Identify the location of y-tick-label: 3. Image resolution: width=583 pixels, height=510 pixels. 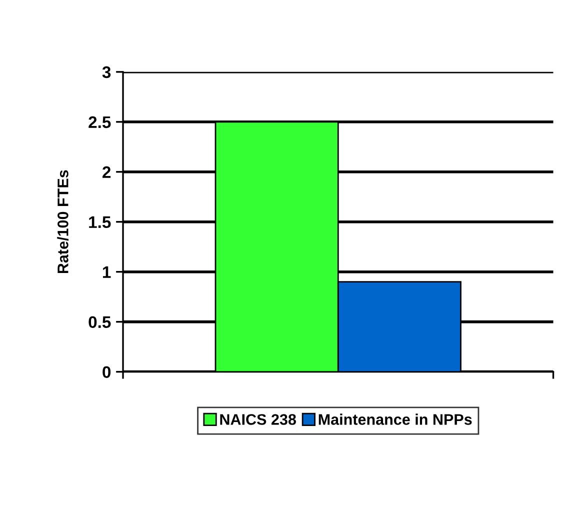
(106, 72).